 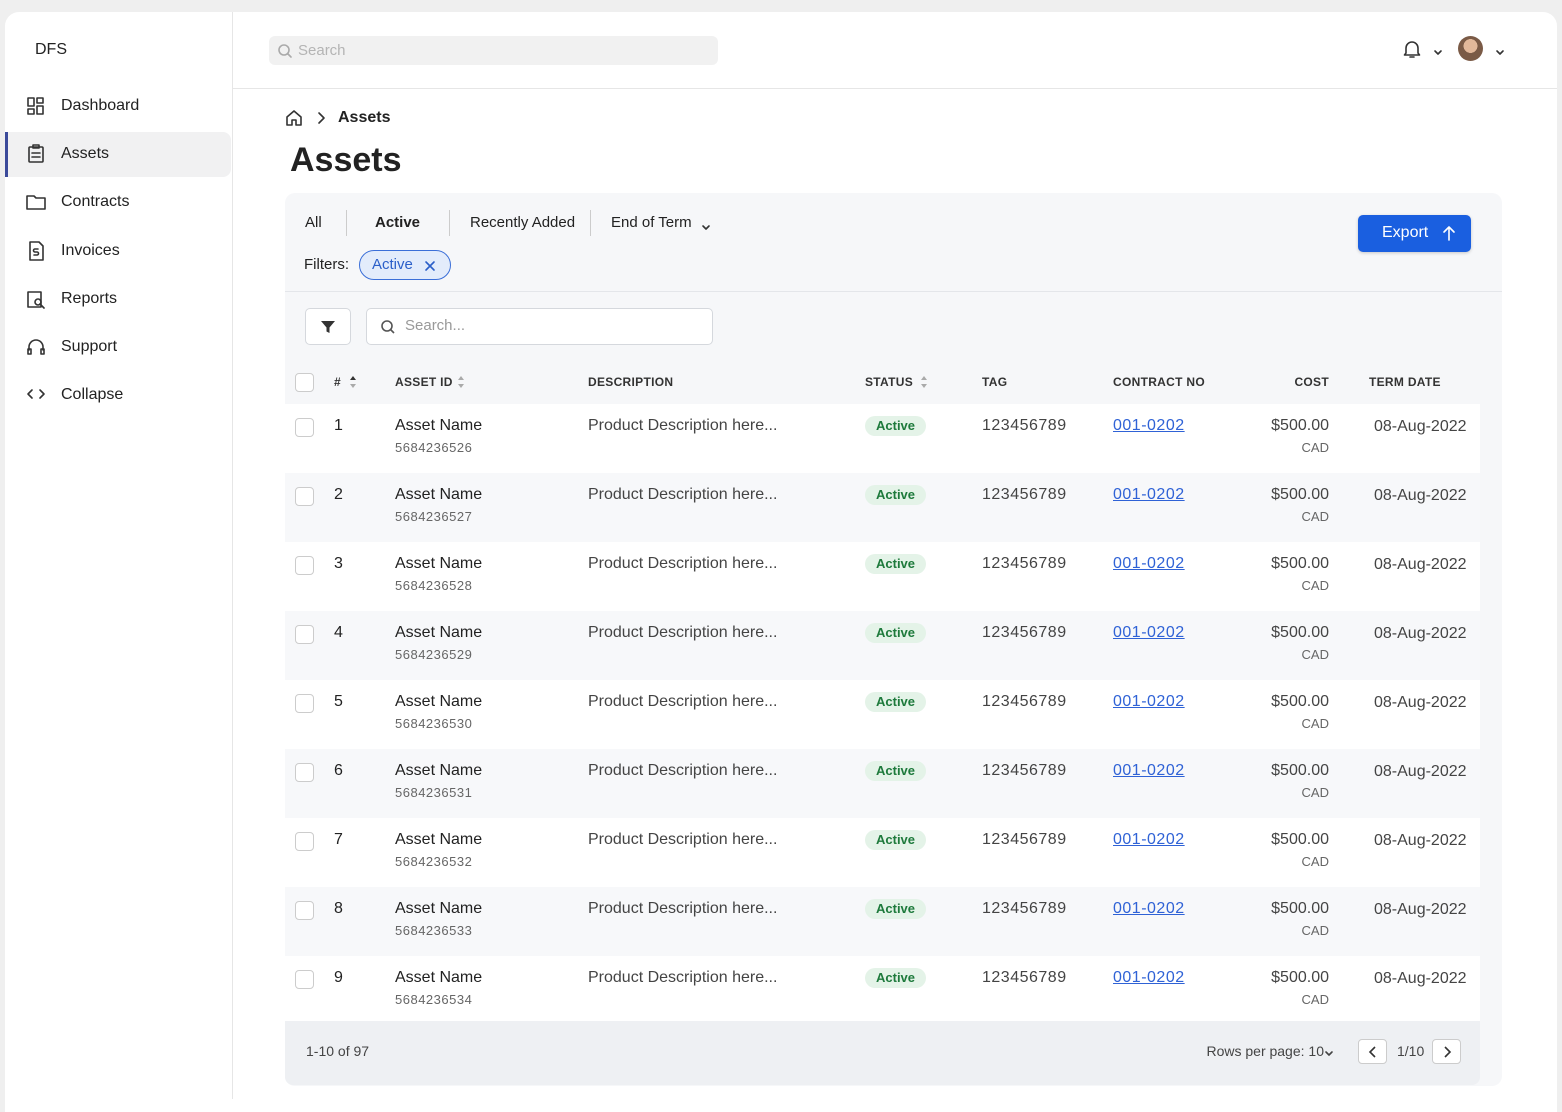 I want to click on row-number: 8, so click(x=338, y=908).